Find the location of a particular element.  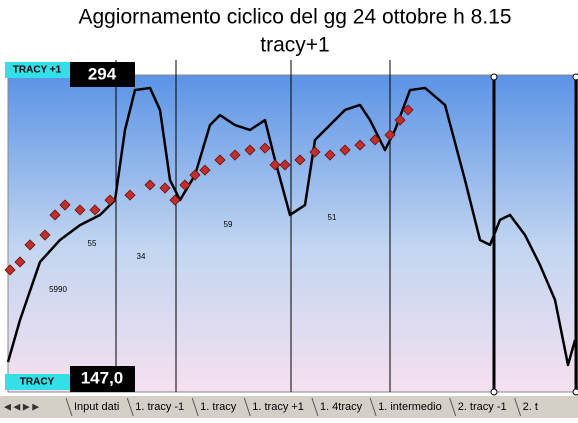

chart-subtitle: tracy+1 is located at coordinates (294, 45).